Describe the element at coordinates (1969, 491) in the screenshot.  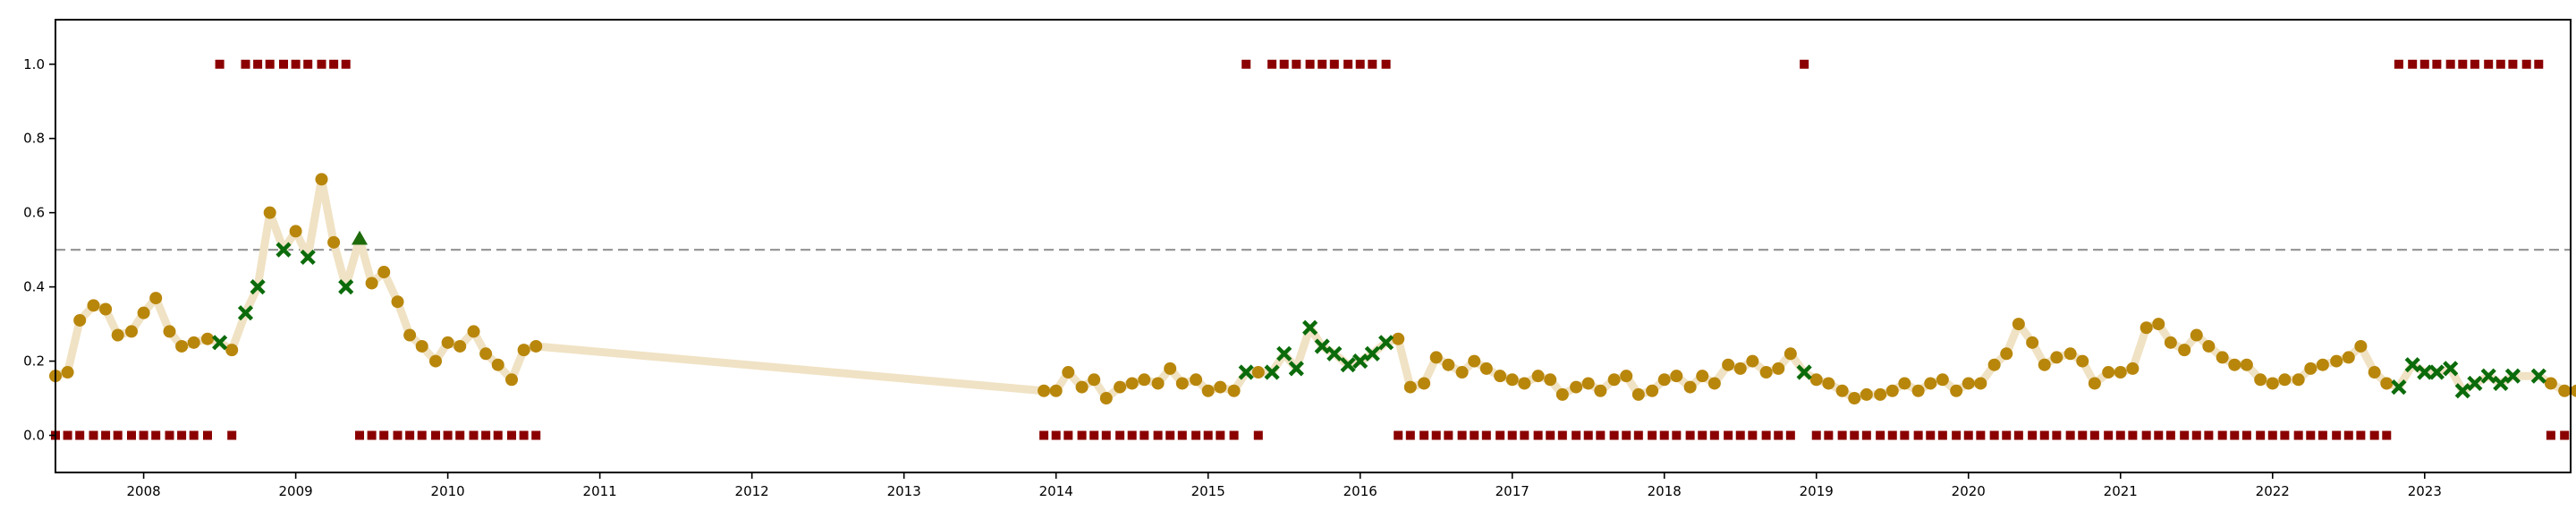
I see `x-tick-label: 2020` at that location.